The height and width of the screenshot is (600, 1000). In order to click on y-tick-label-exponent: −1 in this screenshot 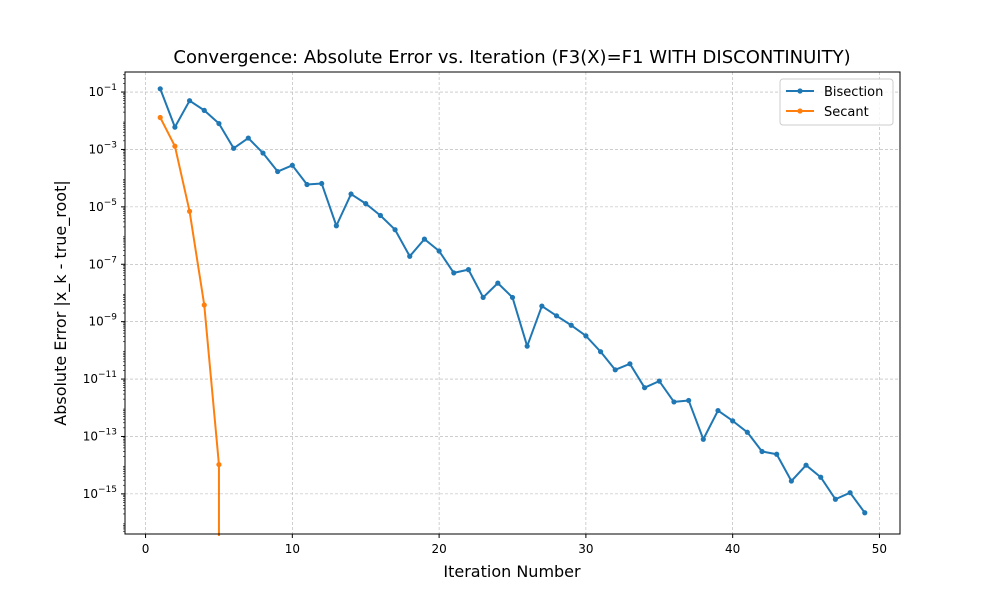, I will do `click(110, 88)`.